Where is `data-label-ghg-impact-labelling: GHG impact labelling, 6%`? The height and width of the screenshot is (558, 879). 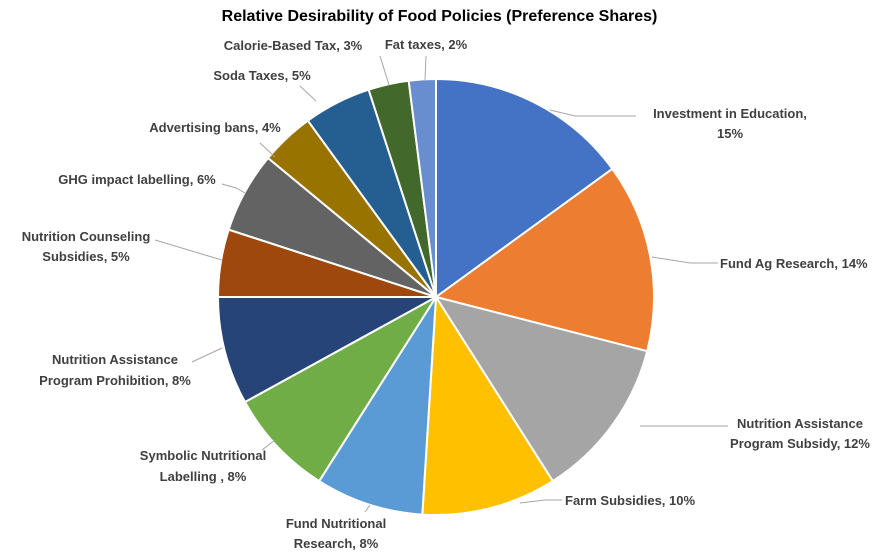
data-label-ghg-impact-labelling: GHG impact labelling, 6% is located at coordinates (137, 179).